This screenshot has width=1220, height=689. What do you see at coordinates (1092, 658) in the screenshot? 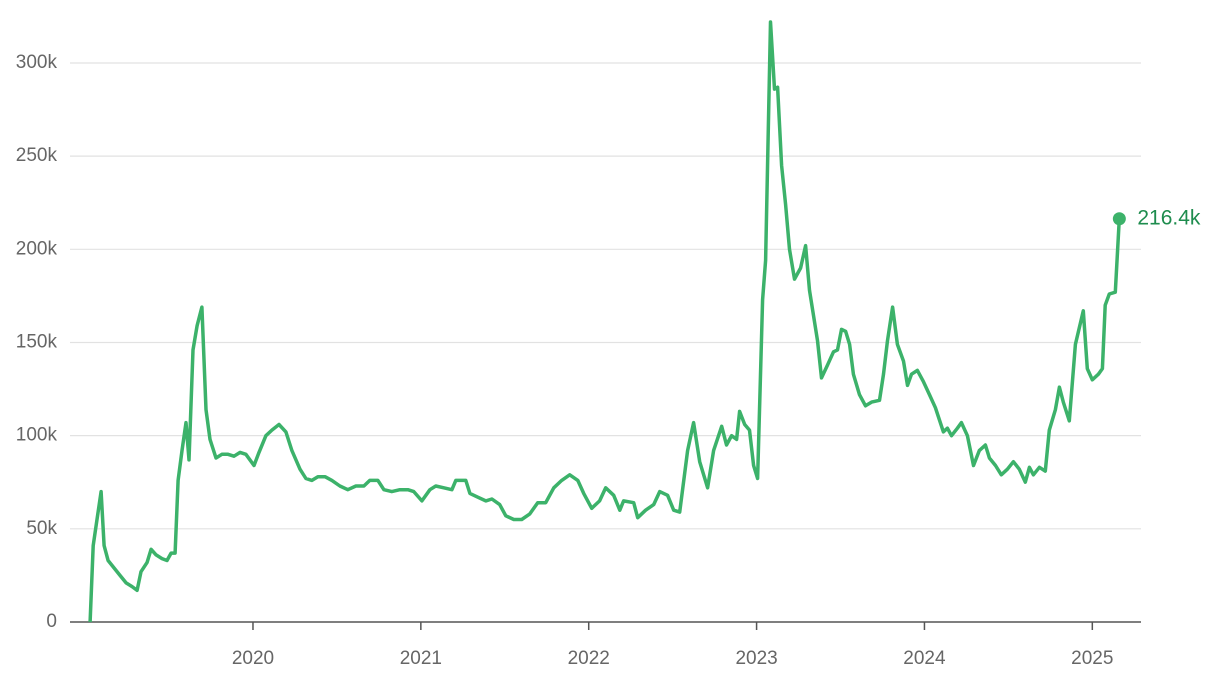
I see `x-tick-label: 2025` at bounding box center [1092, 658].